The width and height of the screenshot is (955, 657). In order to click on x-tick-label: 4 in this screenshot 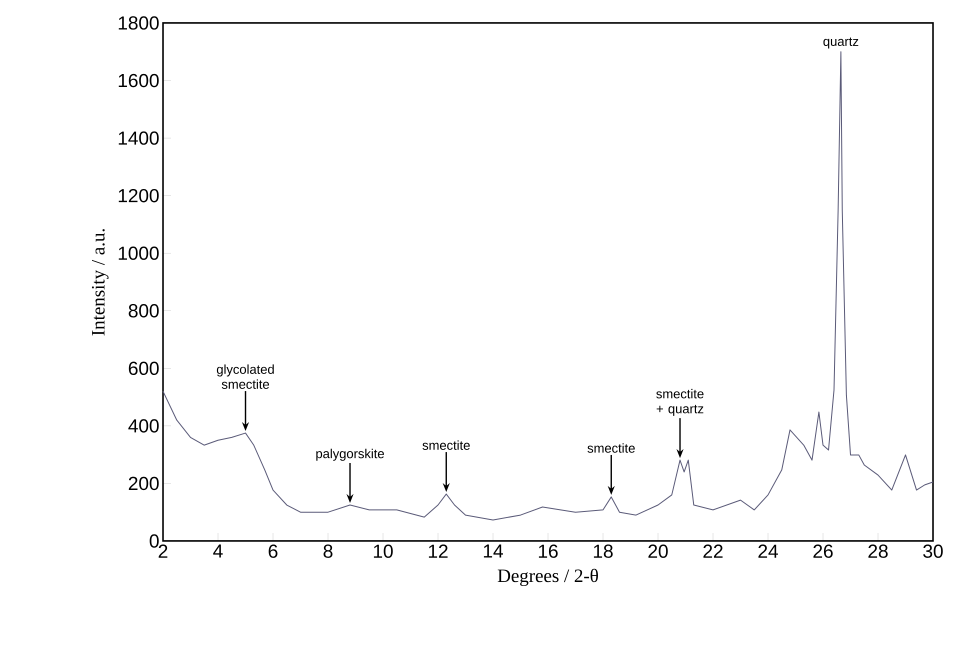, I will do `click(218, 551)`.